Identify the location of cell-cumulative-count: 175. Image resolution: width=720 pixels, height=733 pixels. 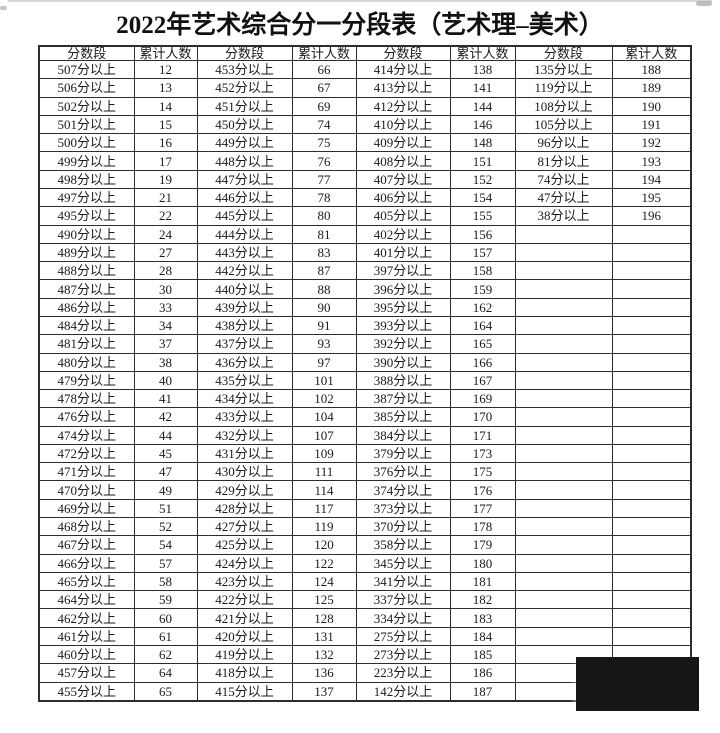
(482, 472).